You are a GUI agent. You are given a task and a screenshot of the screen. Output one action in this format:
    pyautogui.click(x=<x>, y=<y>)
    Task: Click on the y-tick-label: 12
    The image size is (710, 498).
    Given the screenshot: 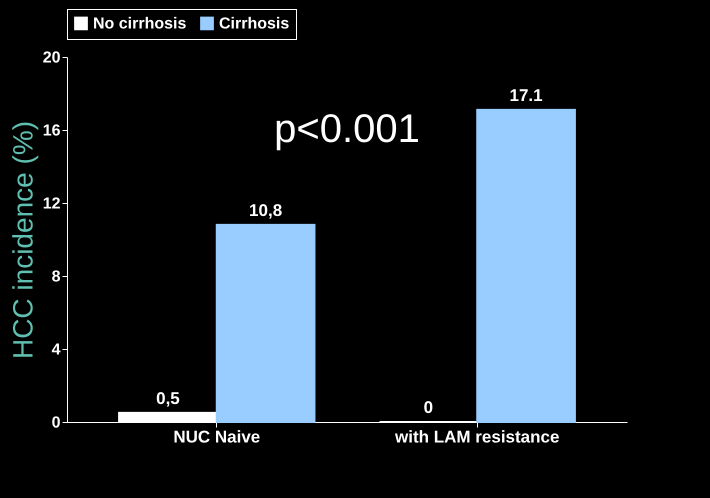 What is the action you would take?
    pyautogui.click(x=51, y=204)
    